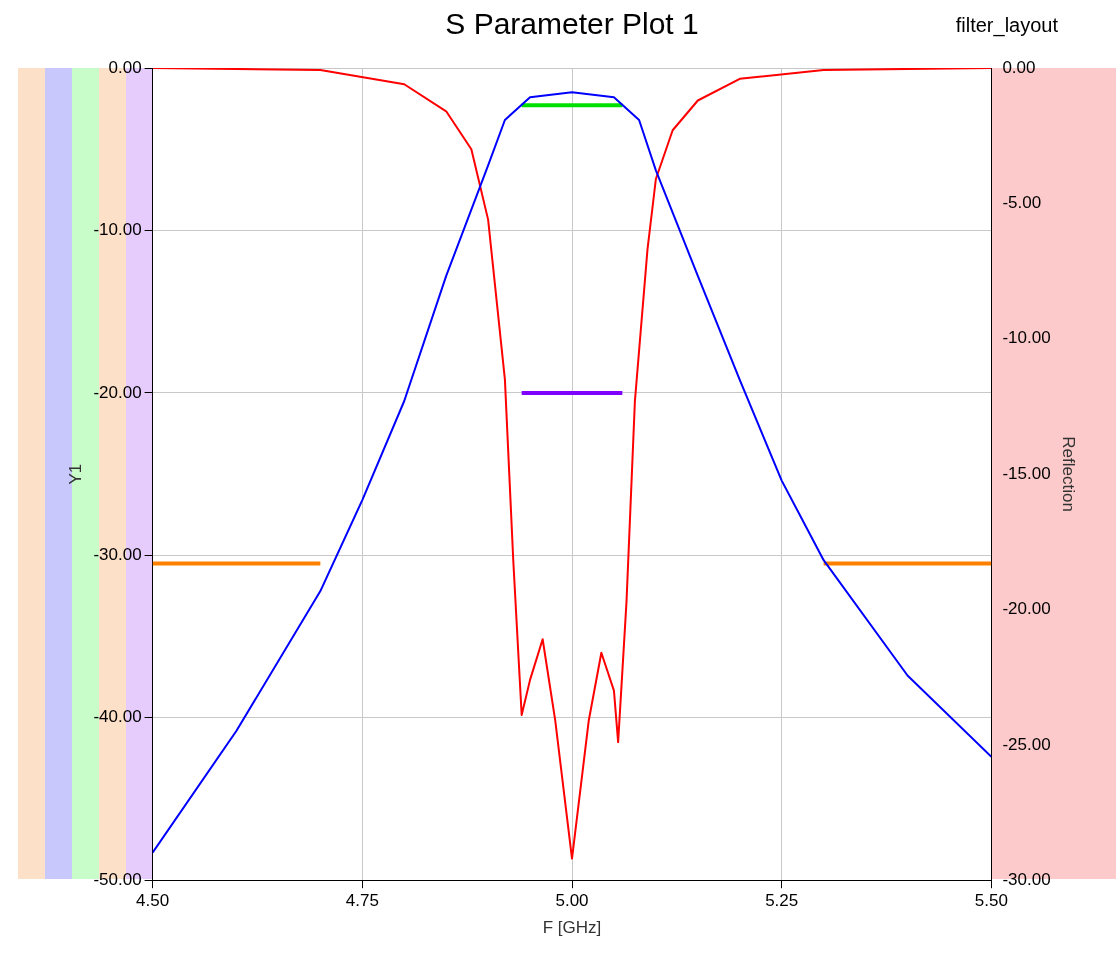 This screenshot has height=959, width=1116. What do you see at coordinates (117, 879) in the screenshot?
I see `y-tick-label: -50.00` at bounding box center [117, 879].